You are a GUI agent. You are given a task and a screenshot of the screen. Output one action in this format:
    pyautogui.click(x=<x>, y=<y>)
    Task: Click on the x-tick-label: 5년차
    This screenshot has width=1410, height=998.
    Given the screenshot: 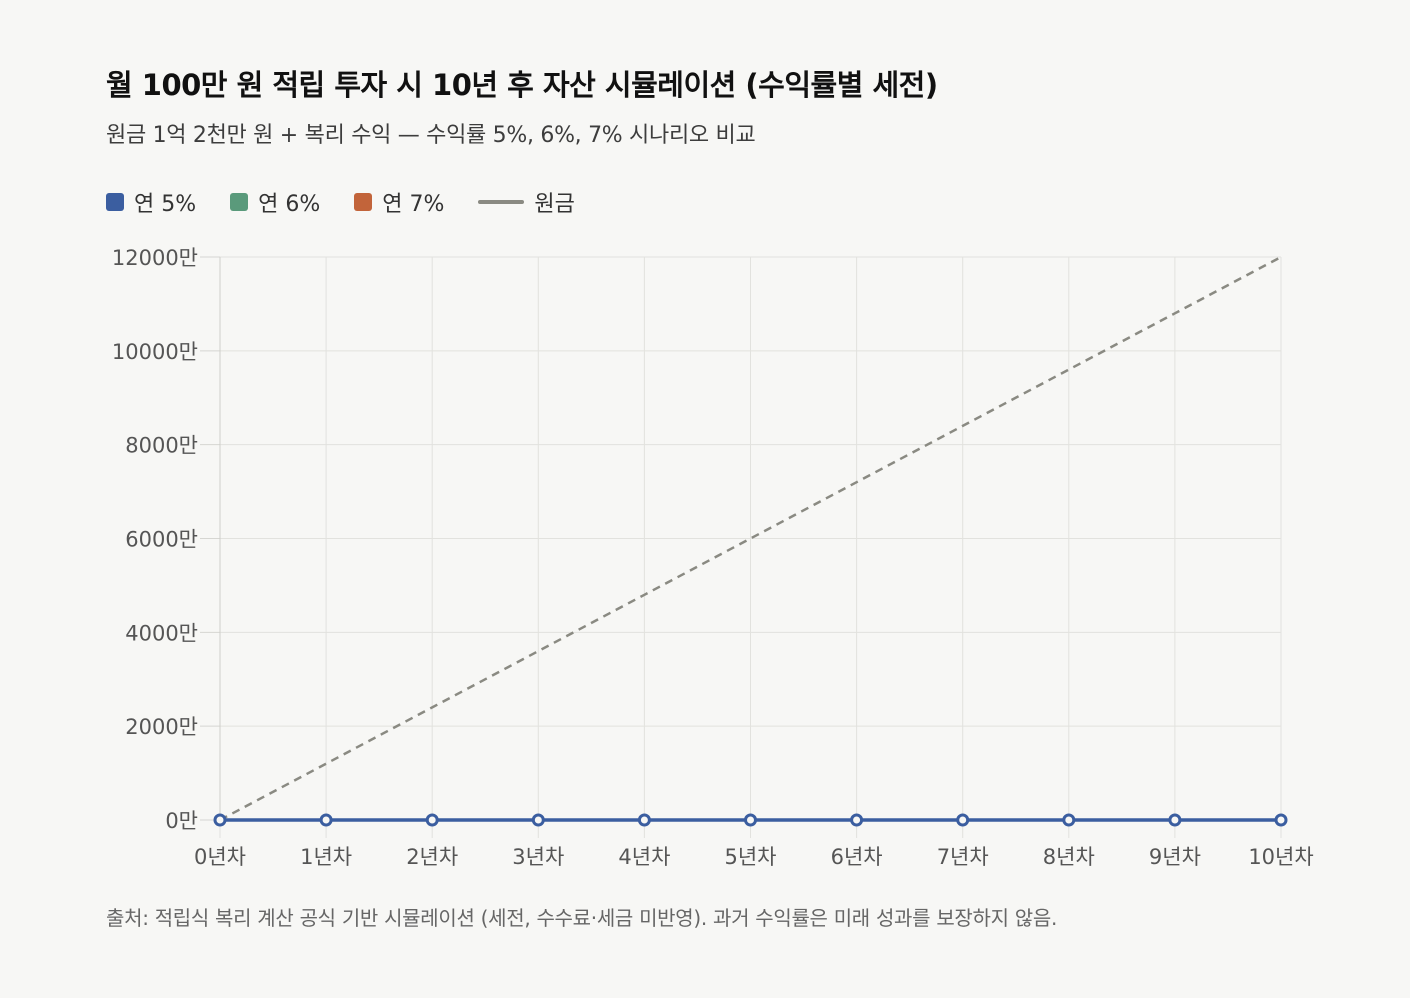 What is the action you would take?
    pyautogui.click(x=750, y=857)
    